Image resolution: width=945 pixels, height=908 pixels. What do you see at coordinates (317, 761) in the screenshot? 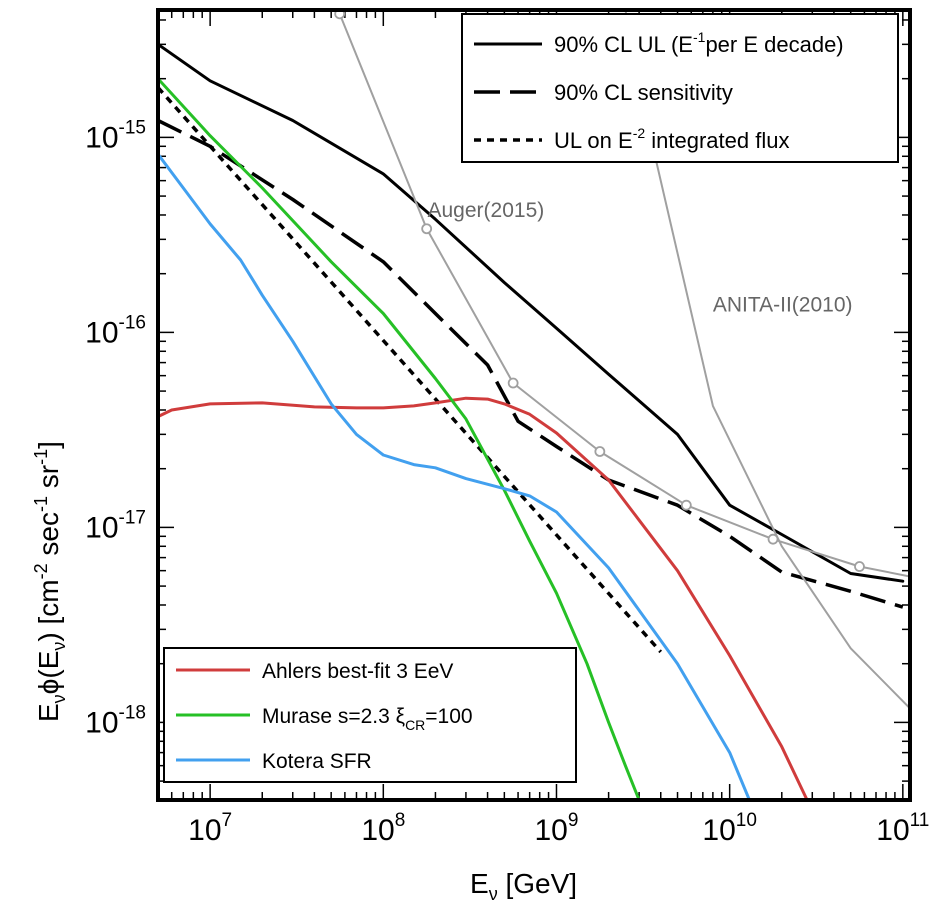
I see `legend-label-kotera: Kotera SFR` at bounding box center [317, 761].